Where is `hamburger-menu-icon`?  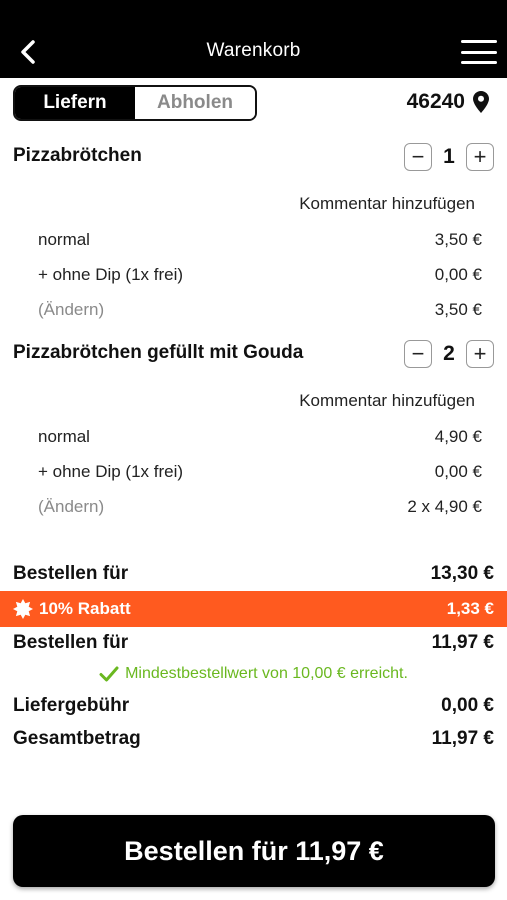
hamburger-menu-icon is located at coordinates (479, 52).